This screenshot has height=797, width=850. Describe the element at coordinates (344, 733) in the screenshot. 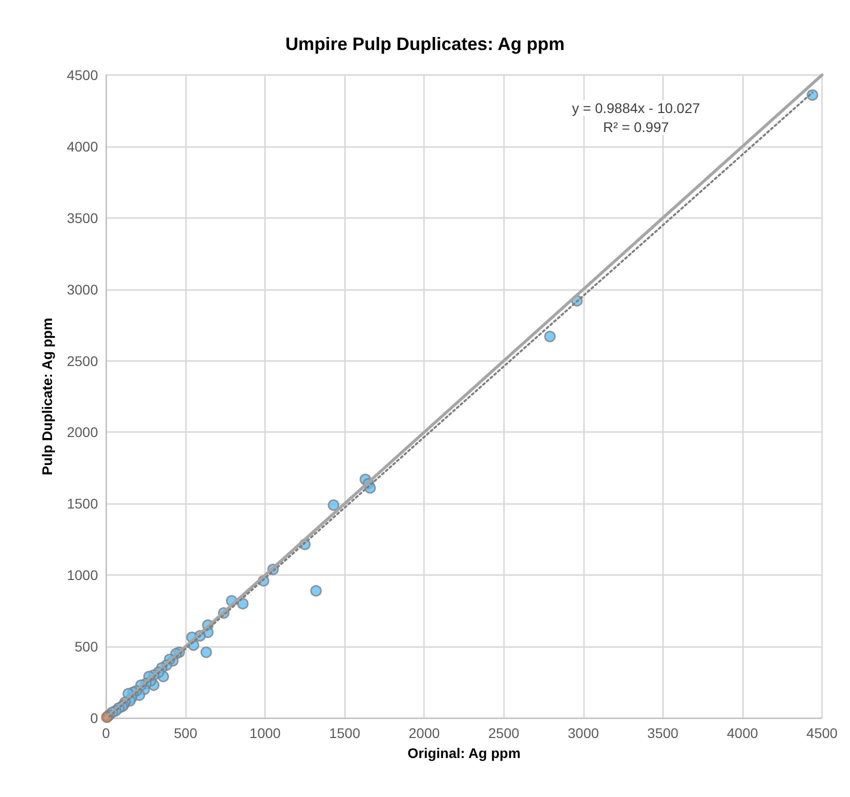

I see `x-tick-label: 1500` at that location.